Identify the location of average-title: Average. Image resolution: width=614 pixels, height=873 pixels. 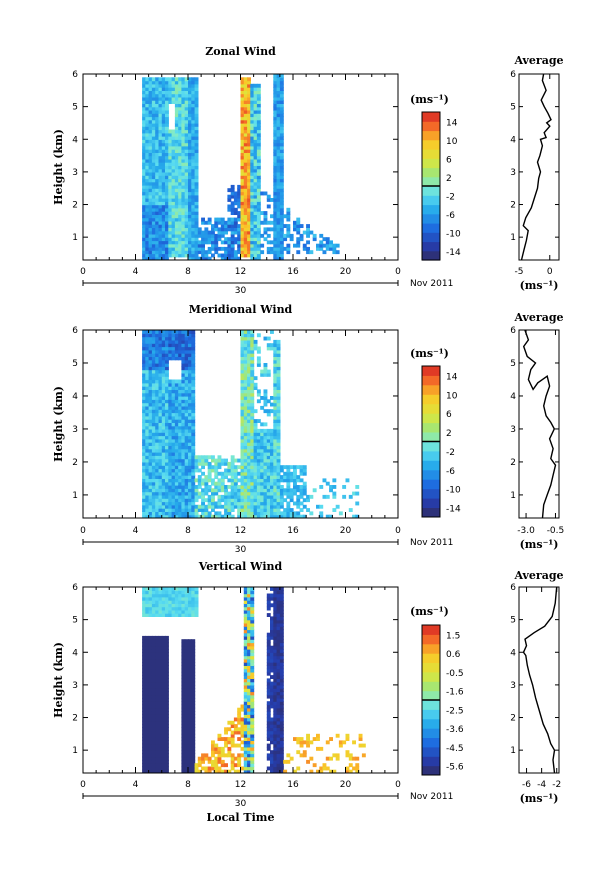
(538, 317).